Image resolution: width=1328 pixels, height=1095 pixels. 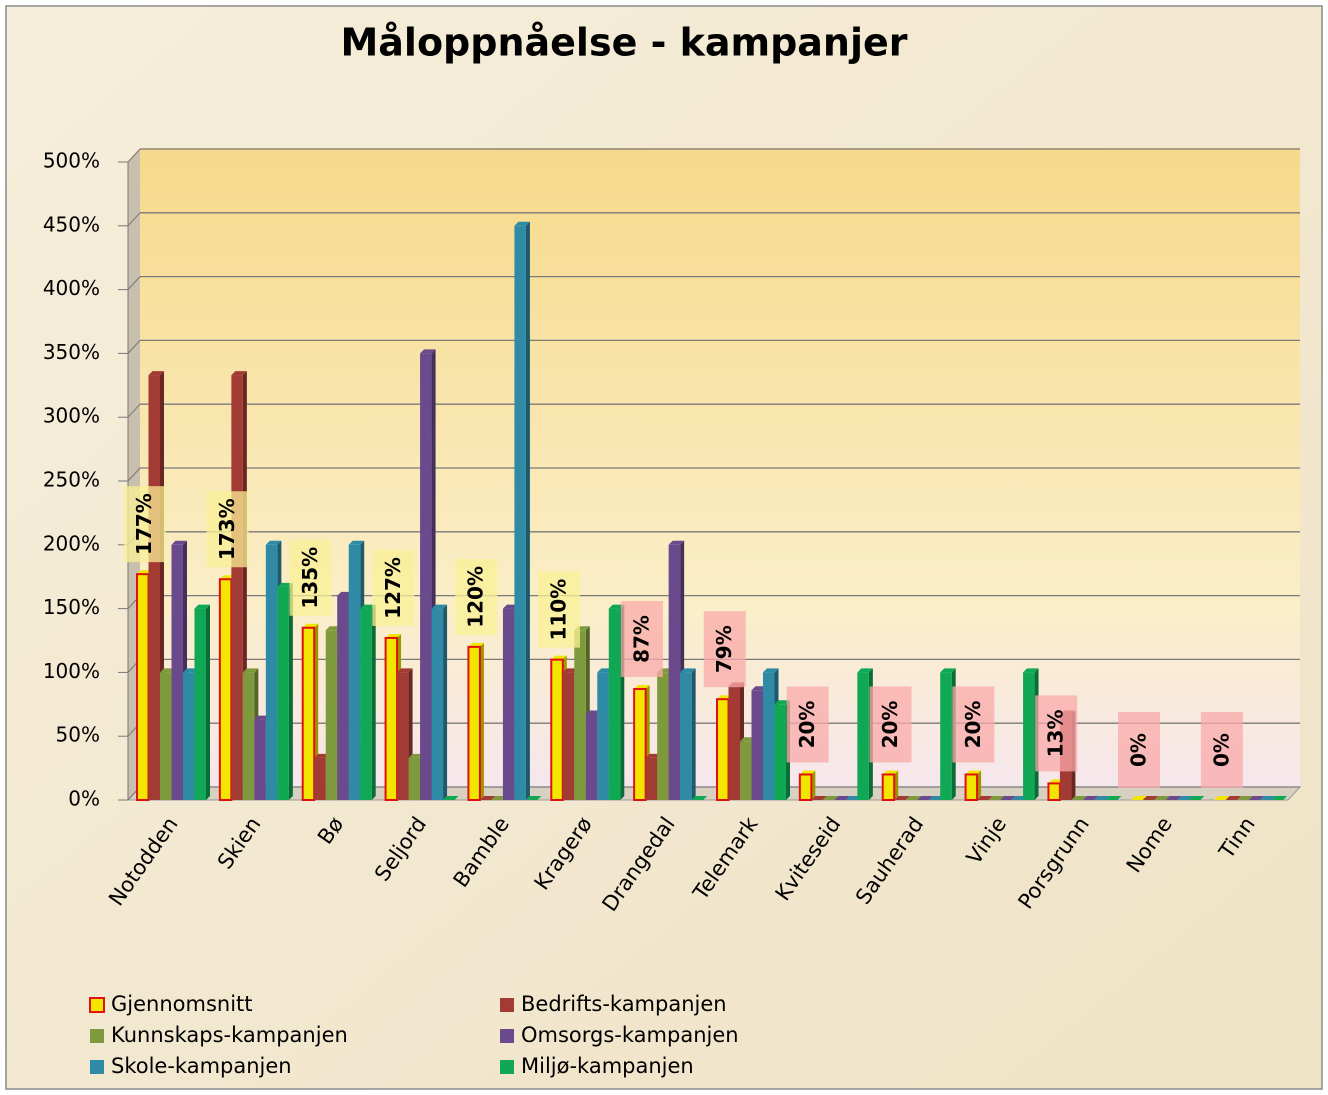 I want to click on legend-label: Kunnskaps-kampanjen, so click(x=229, y=1035).